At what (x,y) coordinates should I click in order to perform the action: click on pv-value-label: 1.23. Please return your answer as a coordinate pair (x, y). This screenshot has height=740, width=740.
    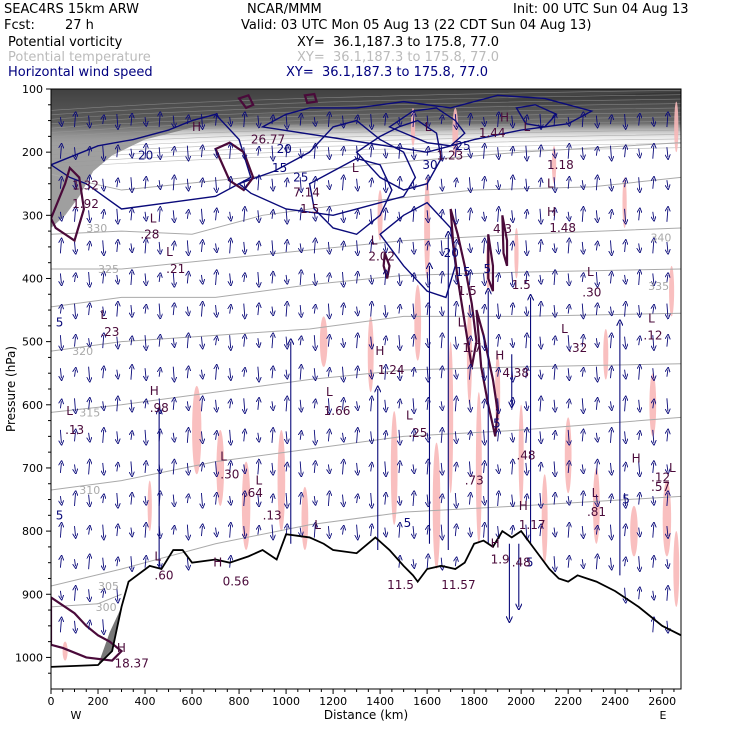
    Looking at the image, I should click on (450, 155).